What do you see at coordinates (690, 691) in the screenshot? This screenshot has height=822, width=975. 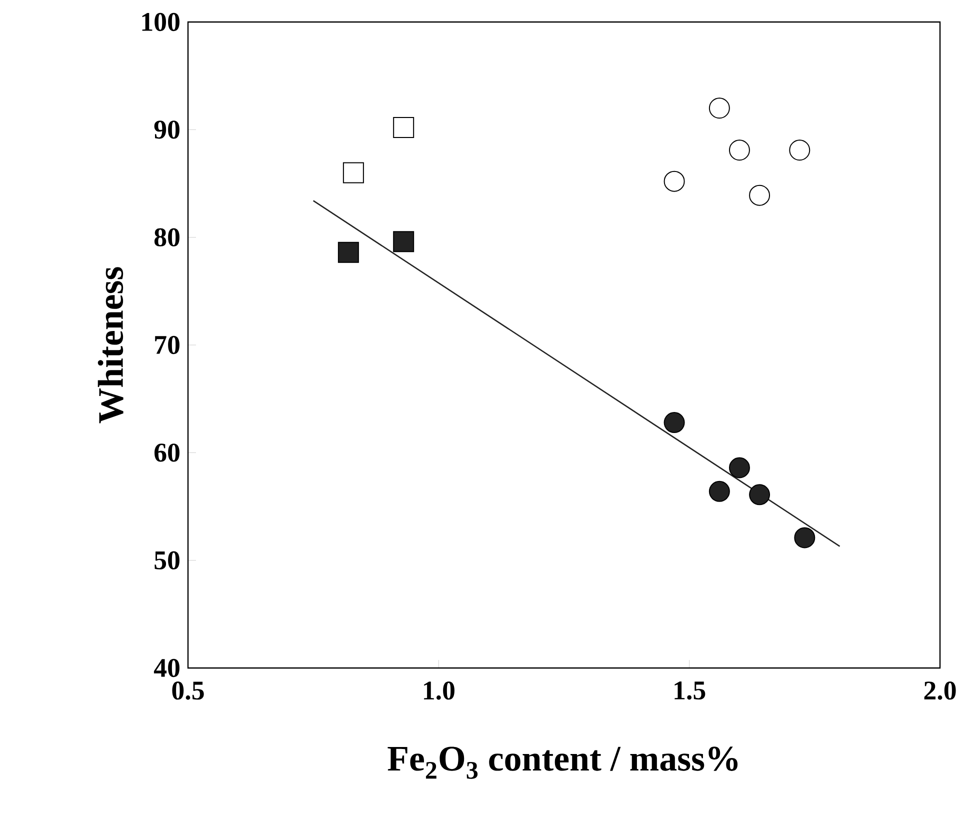 I see `x-tick-label: 1.5` at bounding box center [690, 691].